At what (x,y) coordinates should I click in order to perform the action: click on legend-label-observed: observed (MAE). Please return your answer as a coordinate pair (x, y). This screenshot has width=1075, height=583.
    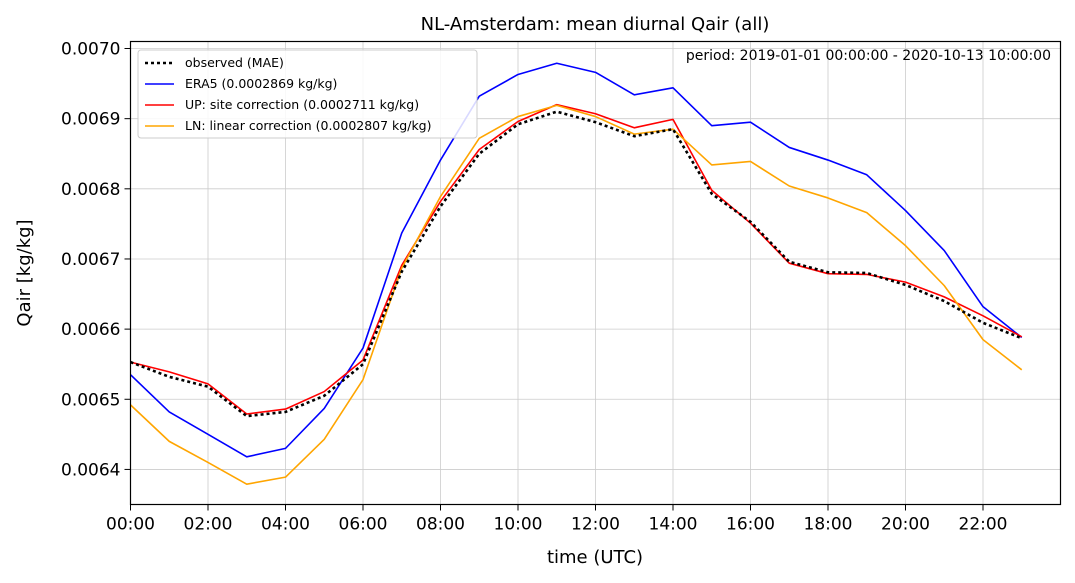
    Looking at the image, I should click on (234, 62).